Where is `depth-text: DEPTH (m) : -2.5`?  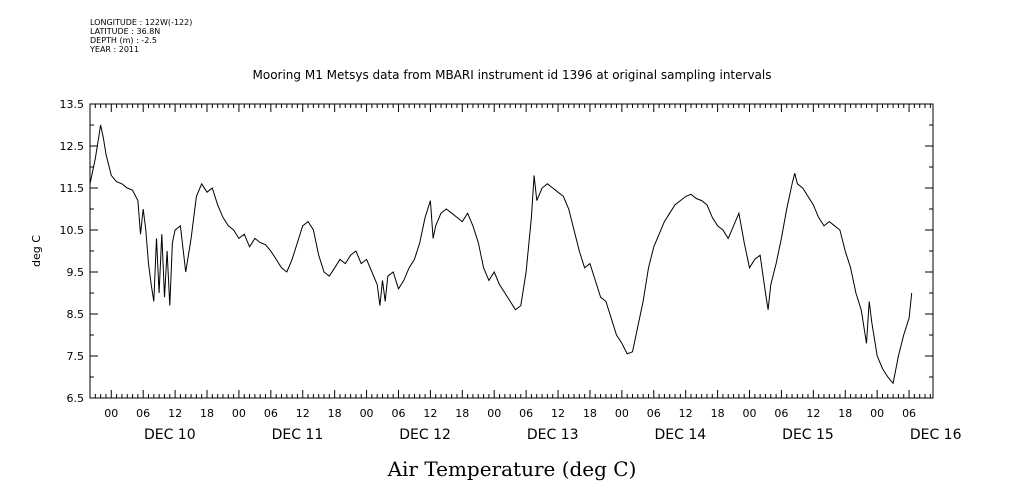
depth-text: DEPTH (m) : -2.5 is located at coordinates (123, 40).